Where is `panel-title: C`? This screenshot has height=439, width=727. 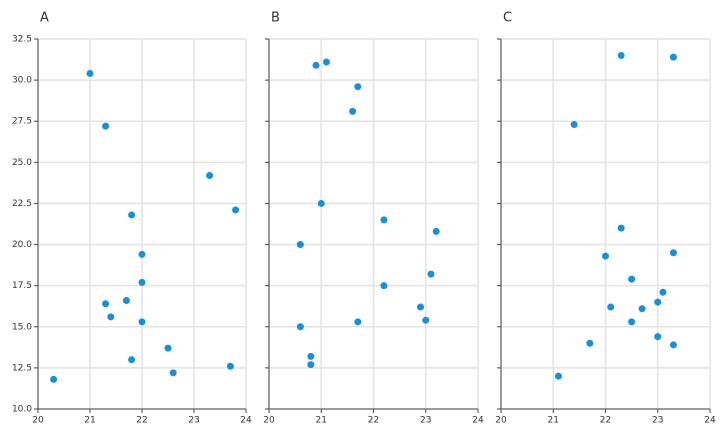
panel-title: C is located at coordinates (507, 18).